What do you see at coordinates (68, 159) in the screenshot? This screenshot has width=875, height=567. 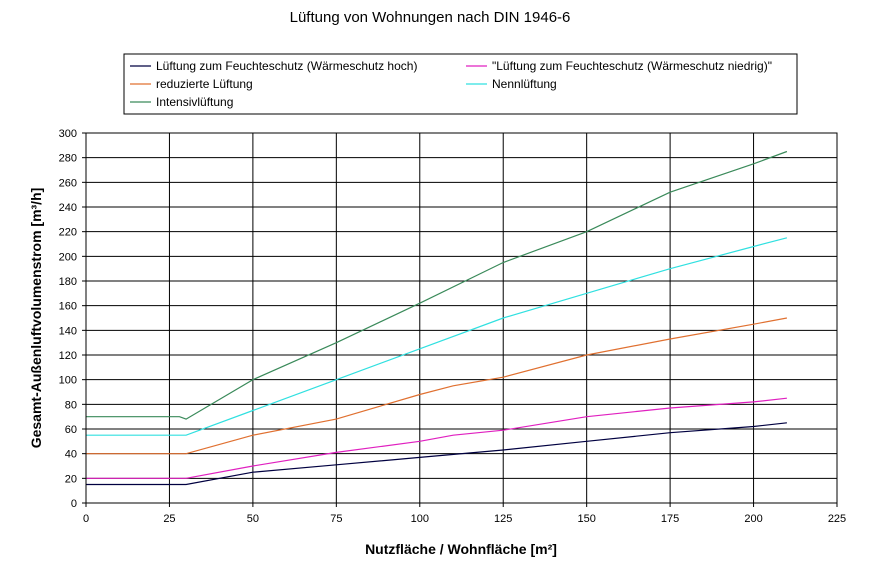 I see `y-tick-label-280: 280` at bounding box center [68, 159].